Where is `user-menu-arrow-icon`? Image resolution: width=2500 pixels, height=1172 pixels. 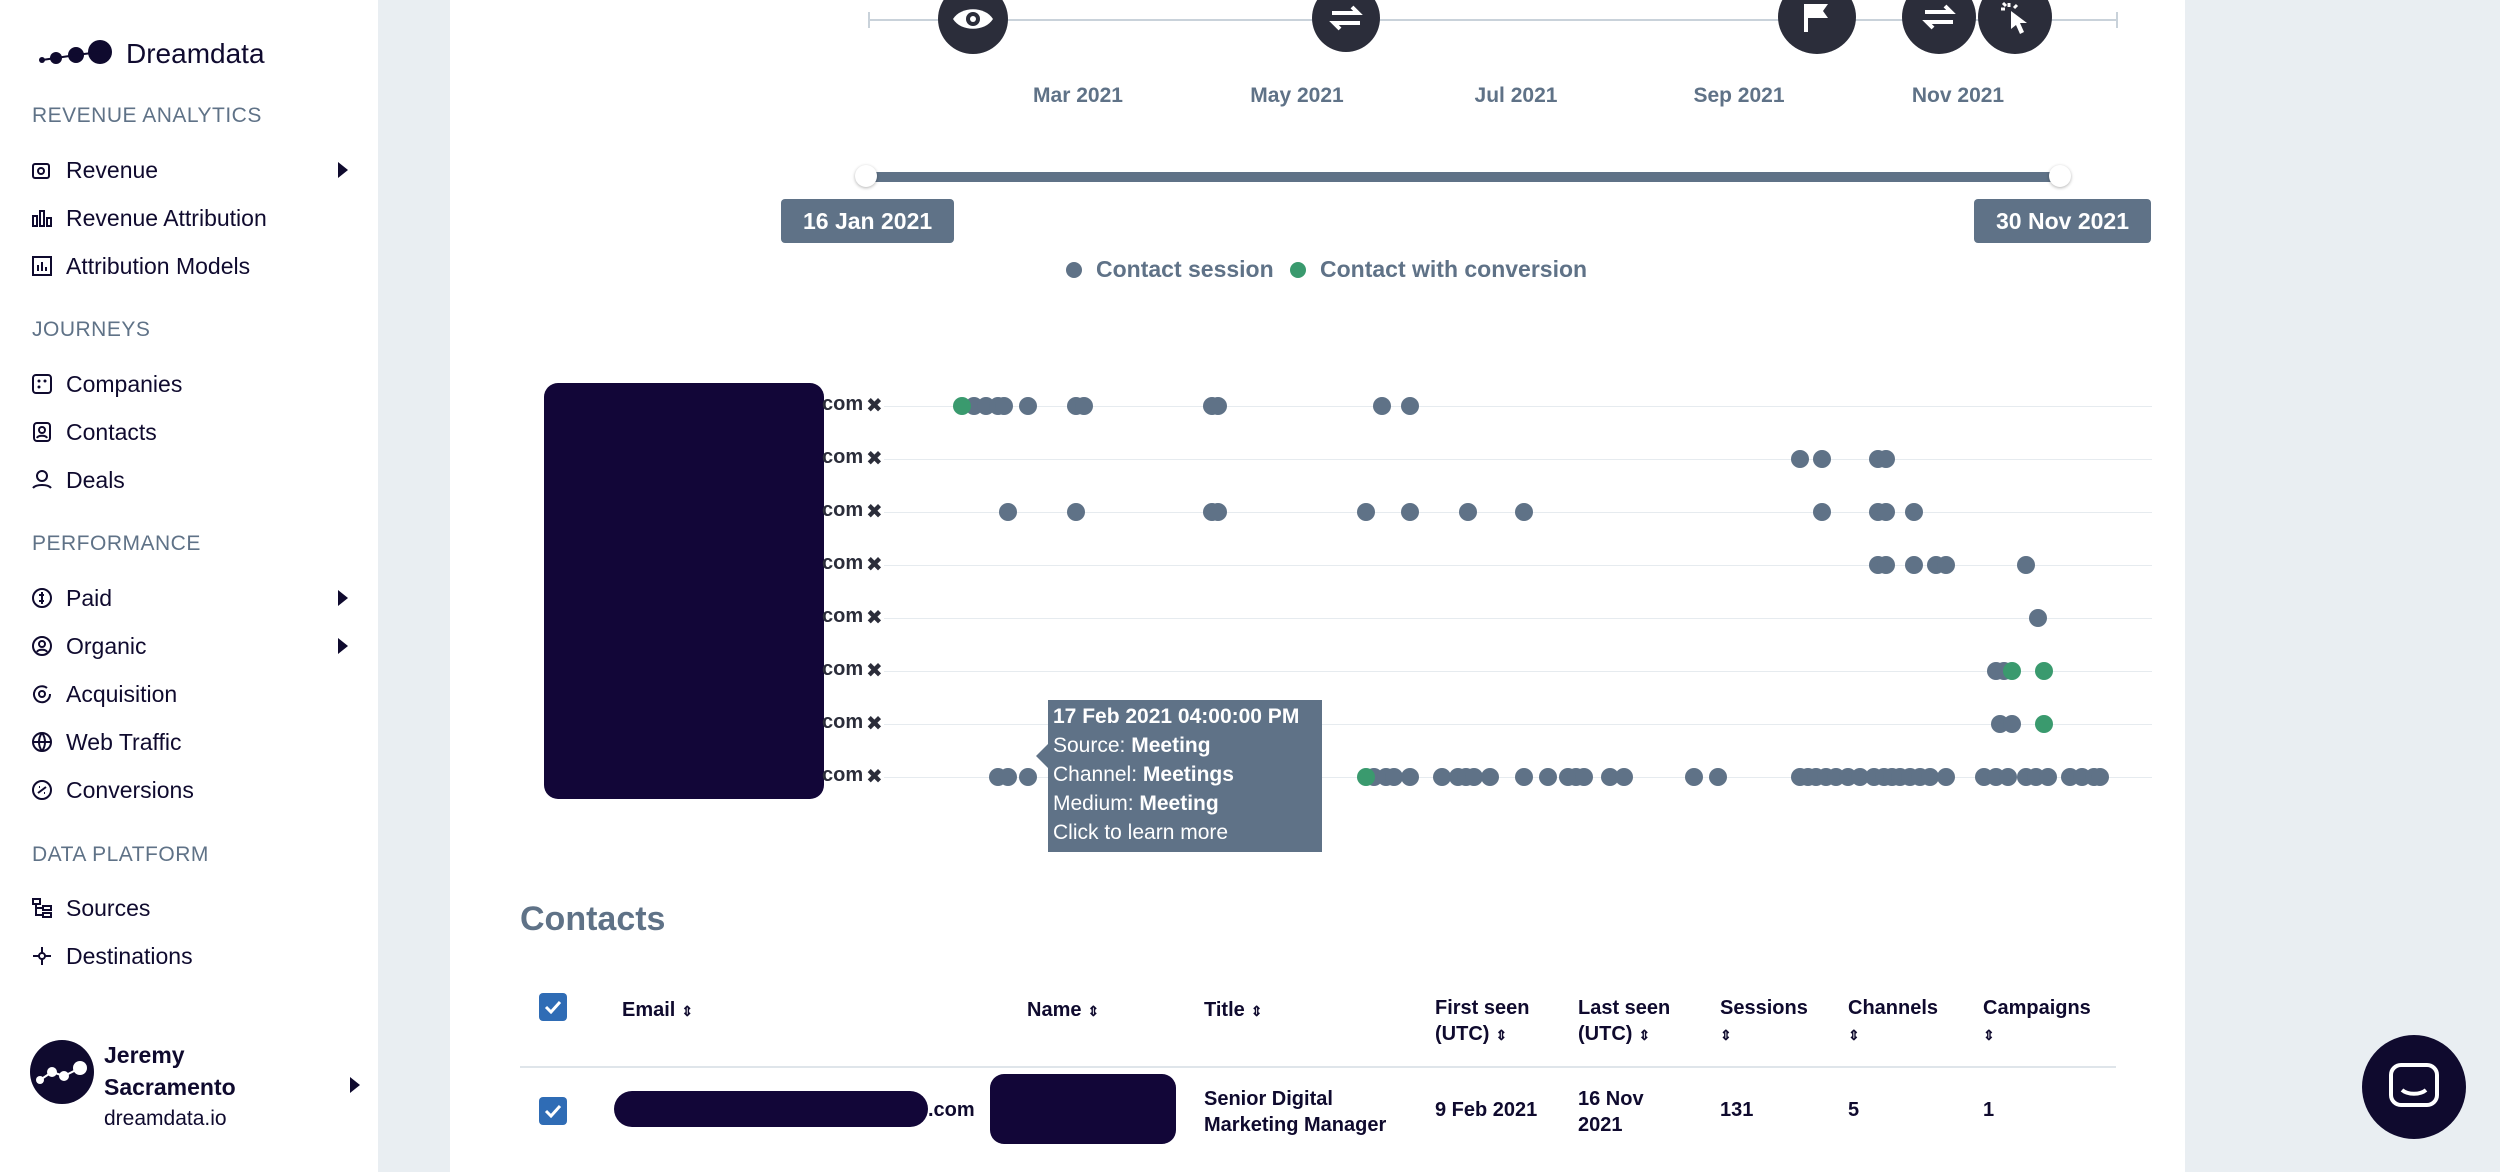 user-menu-arrow-icon is located at coordinates (355, 1085).